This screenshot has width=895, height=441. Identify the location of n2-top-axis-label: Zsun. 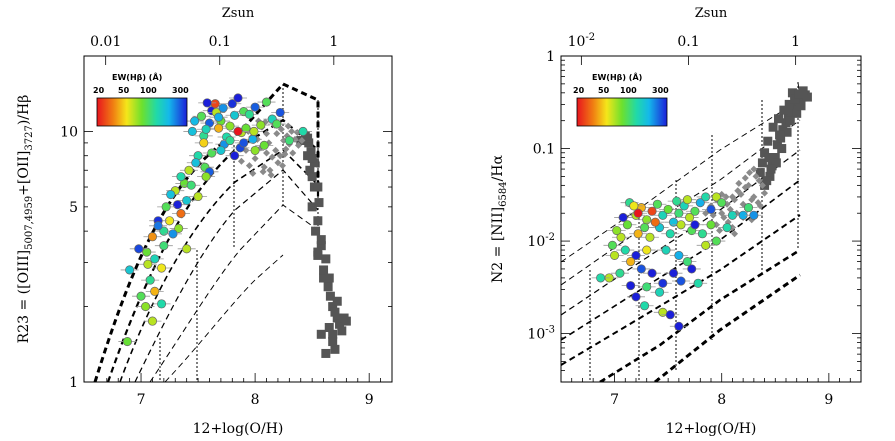
(711, 13).